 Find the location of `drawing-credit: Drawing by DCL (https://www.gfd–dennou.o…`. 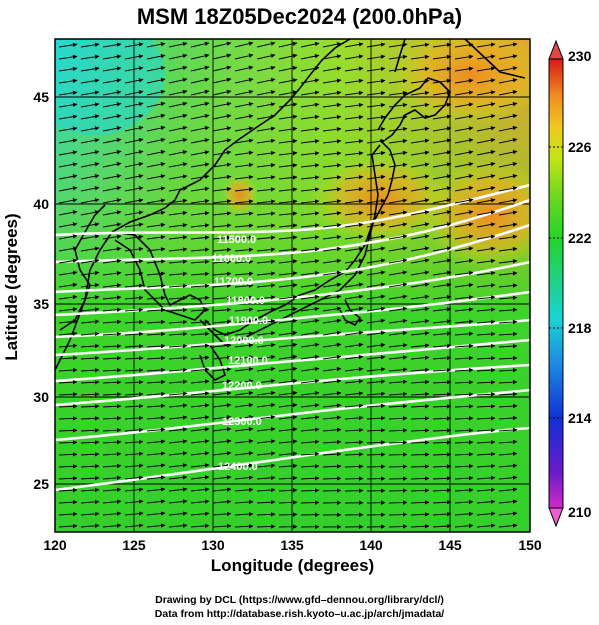

drawing-credit: Drawing by DCL (https://www.gfd–dennou.o… is located at coordinates (299, 600).